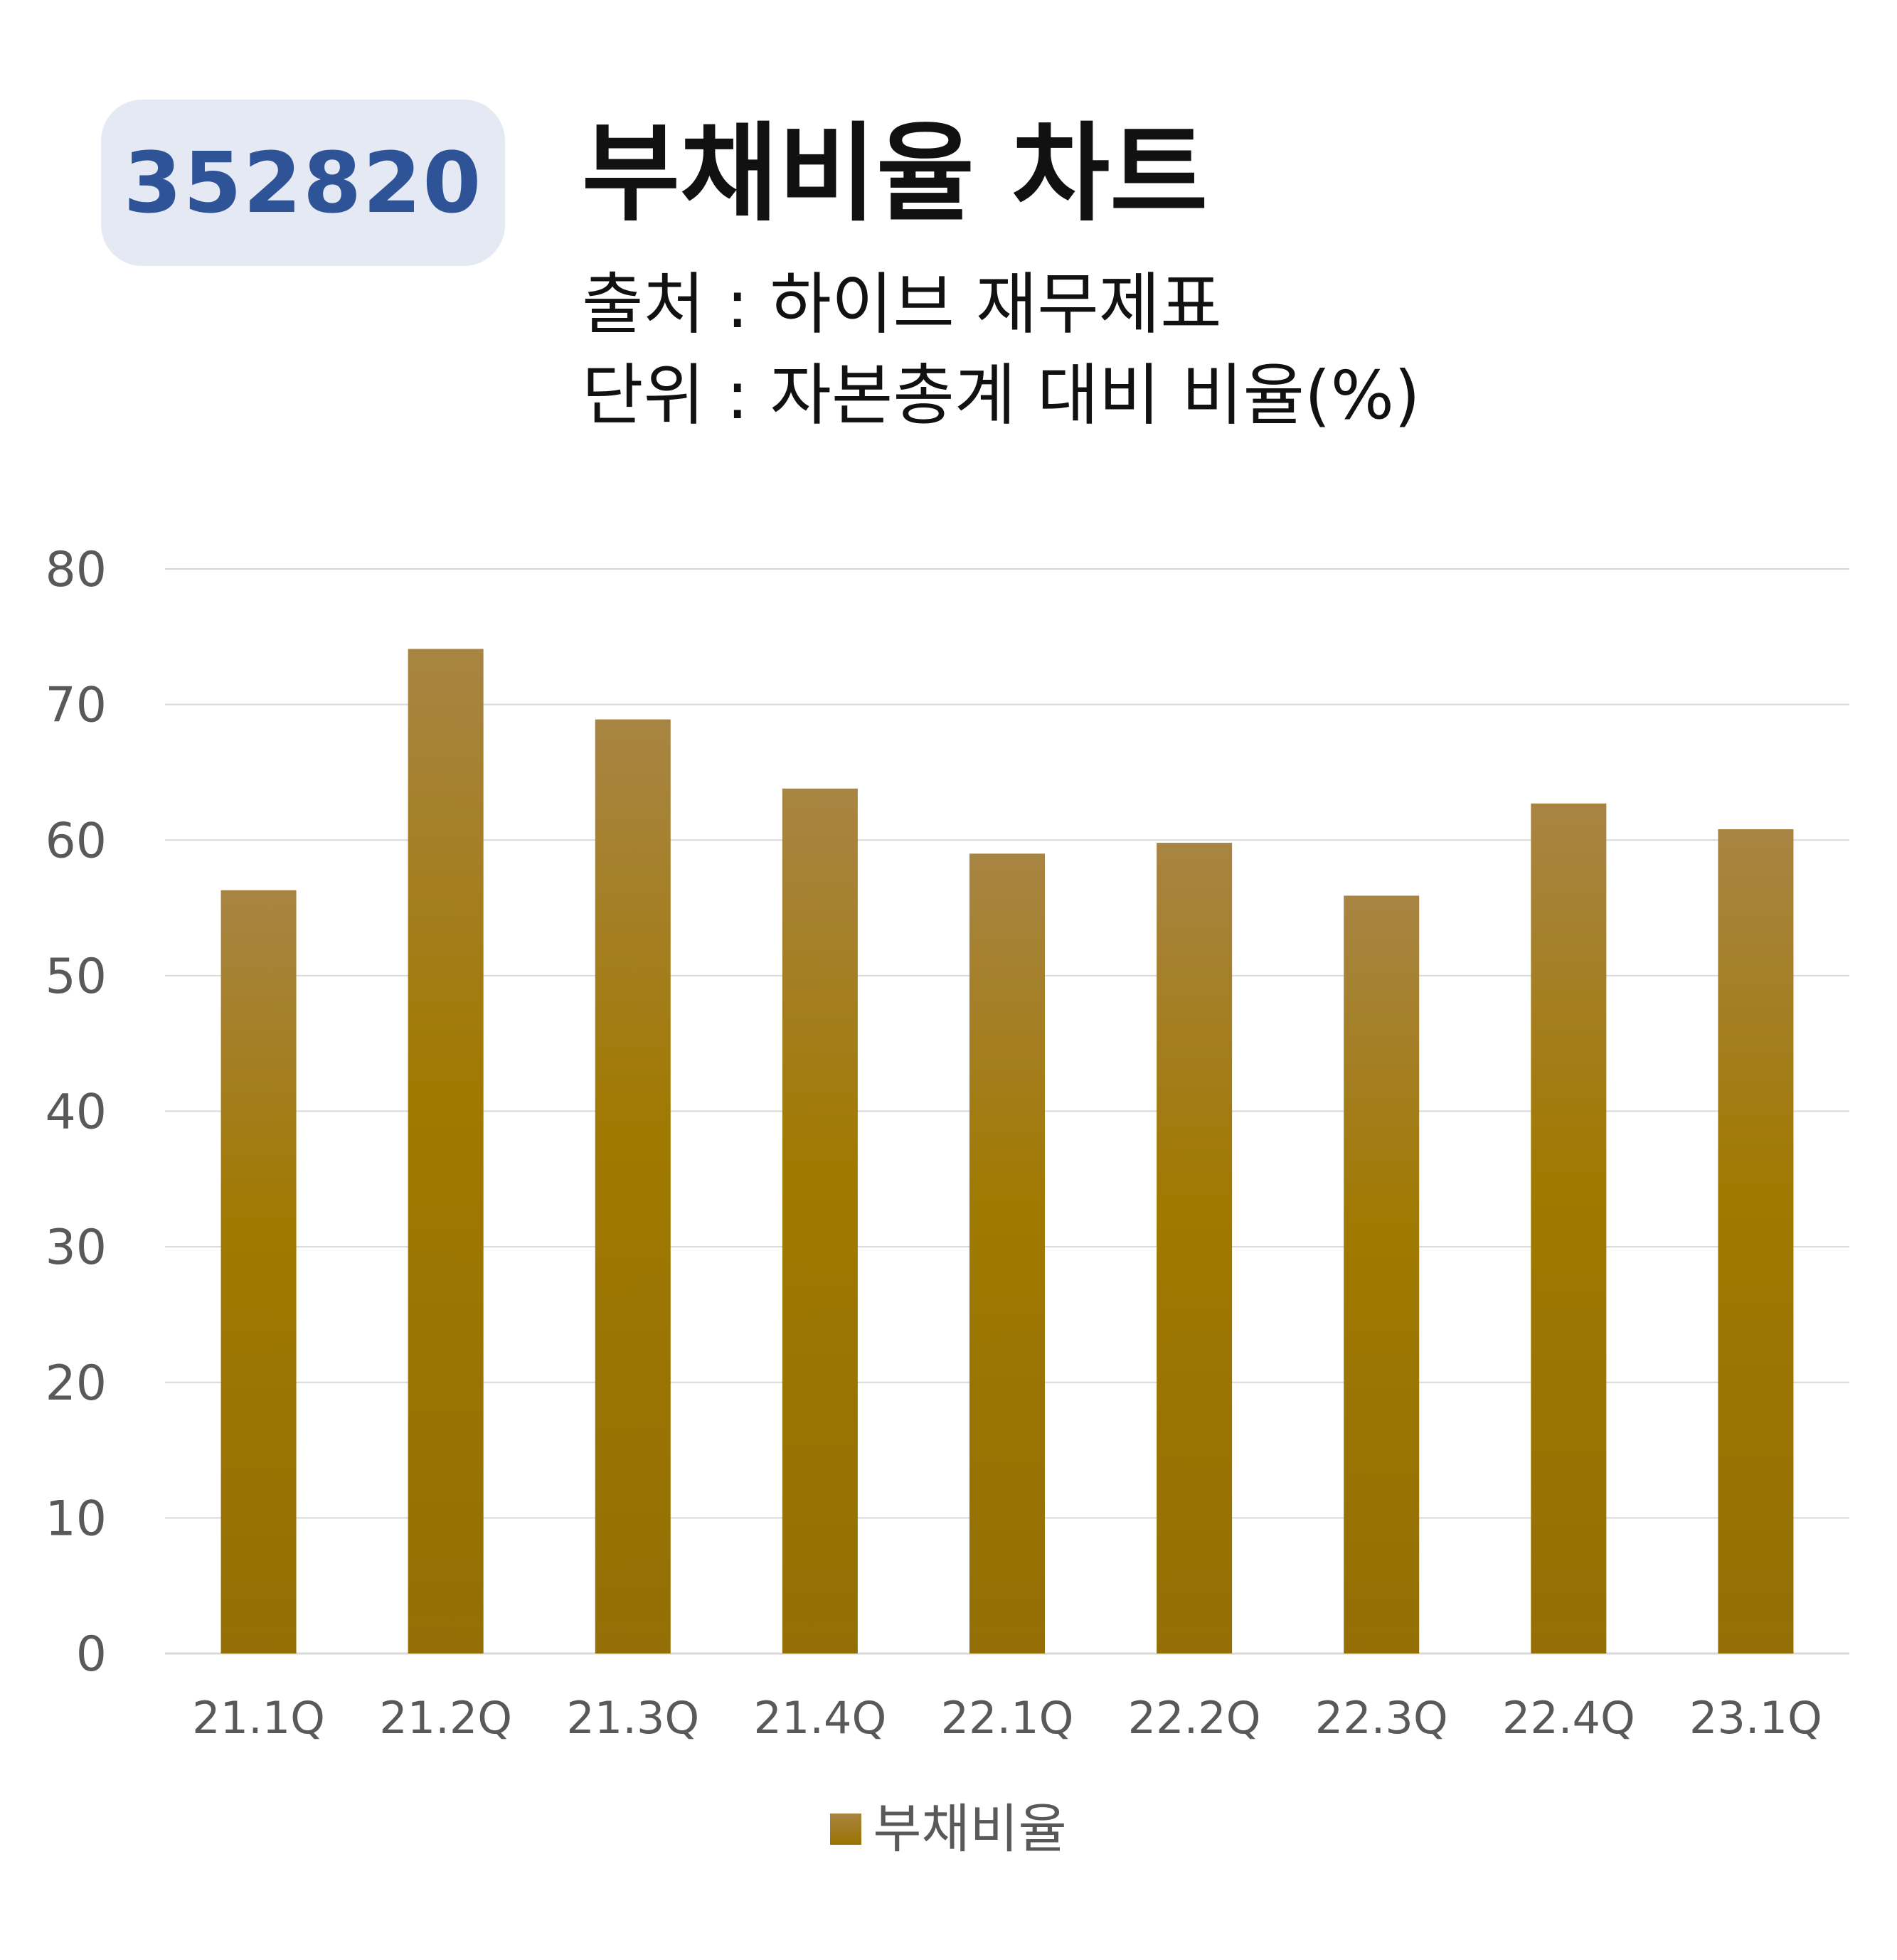 Image resolution: width=1897 pixels, height=1960 pixels. Describe the element at coordinates (1382, 1274) in the screenshot. I see `bar-22.3Q` at that location.